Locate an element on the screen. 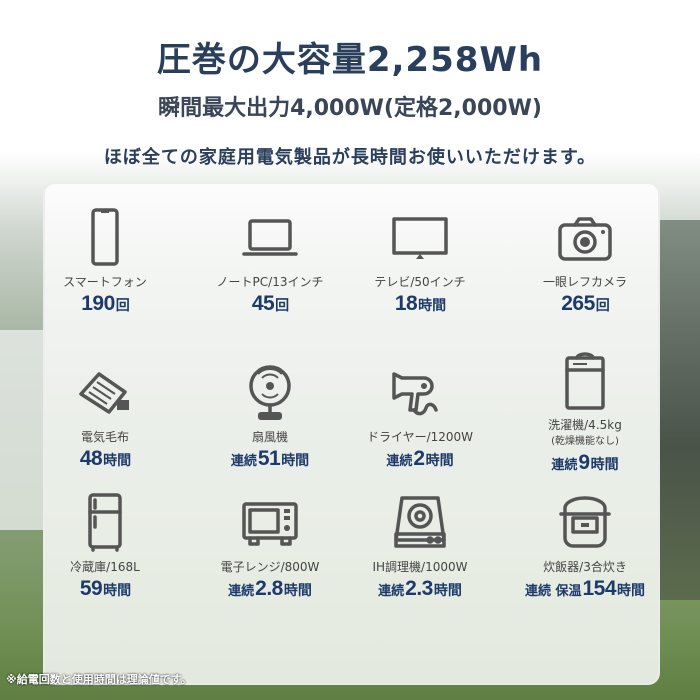 This screenshot has width=700, height=700. appliance-item: スマートフォン 190回 is located at coordinates (105, 261).